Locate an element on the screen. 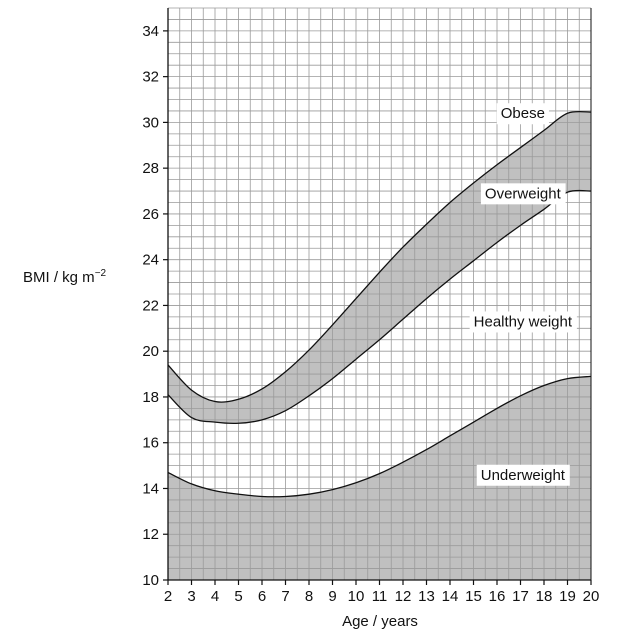  y-tick-label: 32 is located at coordinates (150, 77).